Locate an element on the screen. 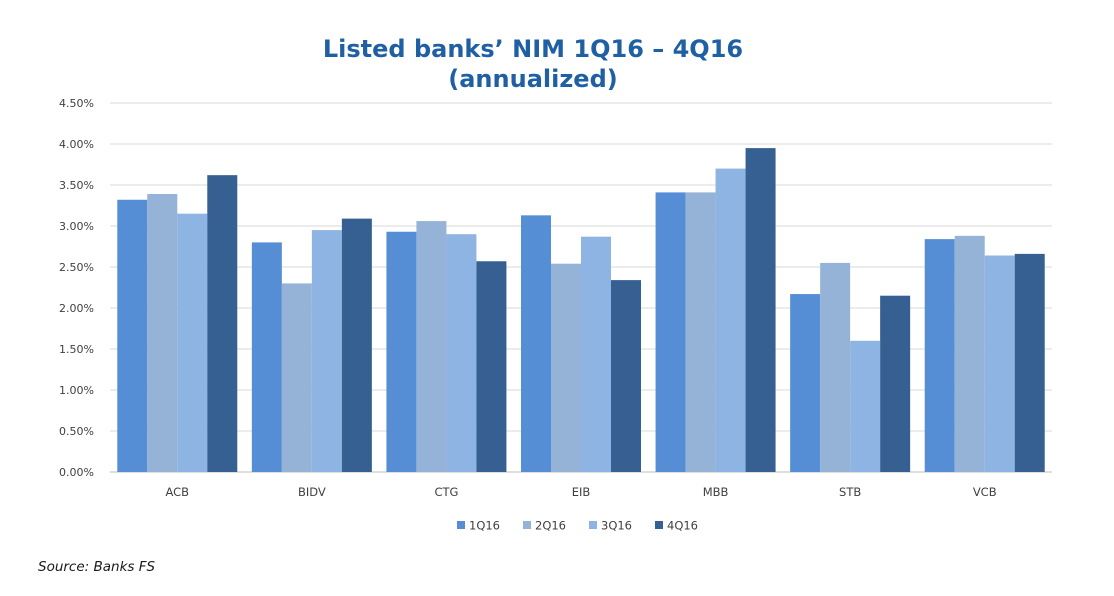  bar-ctg-2q16 is located at coordinates (431, 346).